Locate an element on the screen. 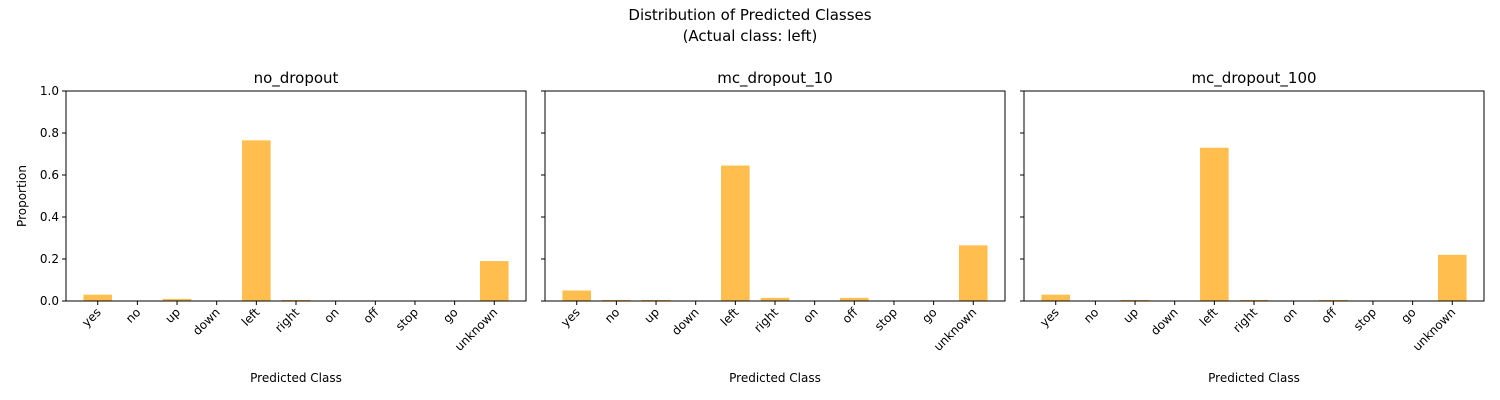 Image resolution: width=1500 pixels, height=400 pixels. y-tick-label: 0.4 is located at coordinates (49, 217).